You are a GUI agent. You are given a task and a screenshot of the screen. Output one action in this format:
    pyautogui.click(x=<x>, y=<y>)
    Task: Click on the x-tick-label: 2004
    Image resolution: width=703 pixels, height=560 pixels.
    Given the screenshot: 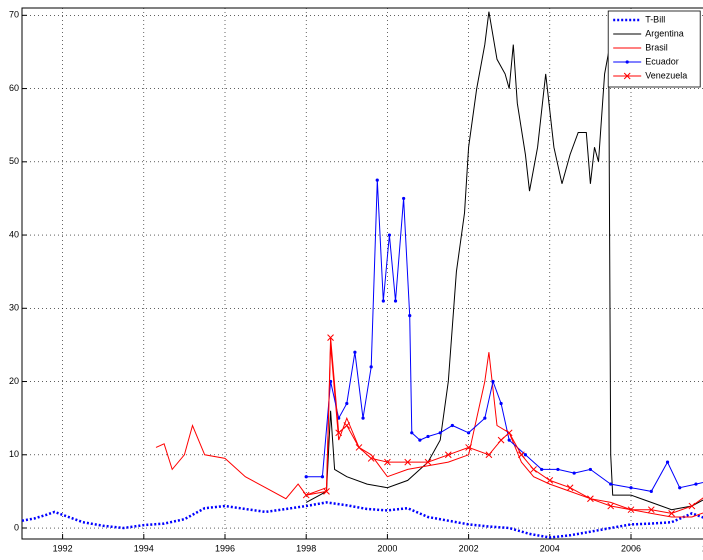 What is the action you would take?
    pyautogui.click(x=550, y=548)
    